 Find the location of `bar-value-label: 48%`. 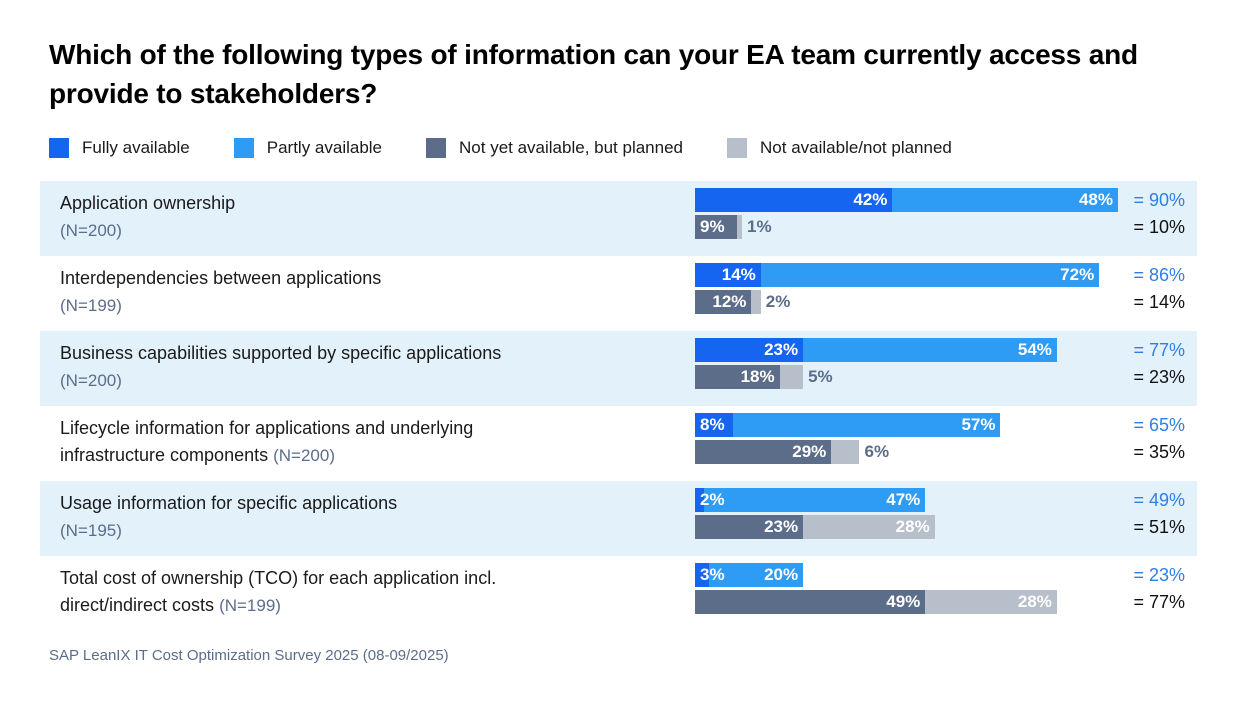

bar-value-label: 48% is located at coordinates (1095, 200).